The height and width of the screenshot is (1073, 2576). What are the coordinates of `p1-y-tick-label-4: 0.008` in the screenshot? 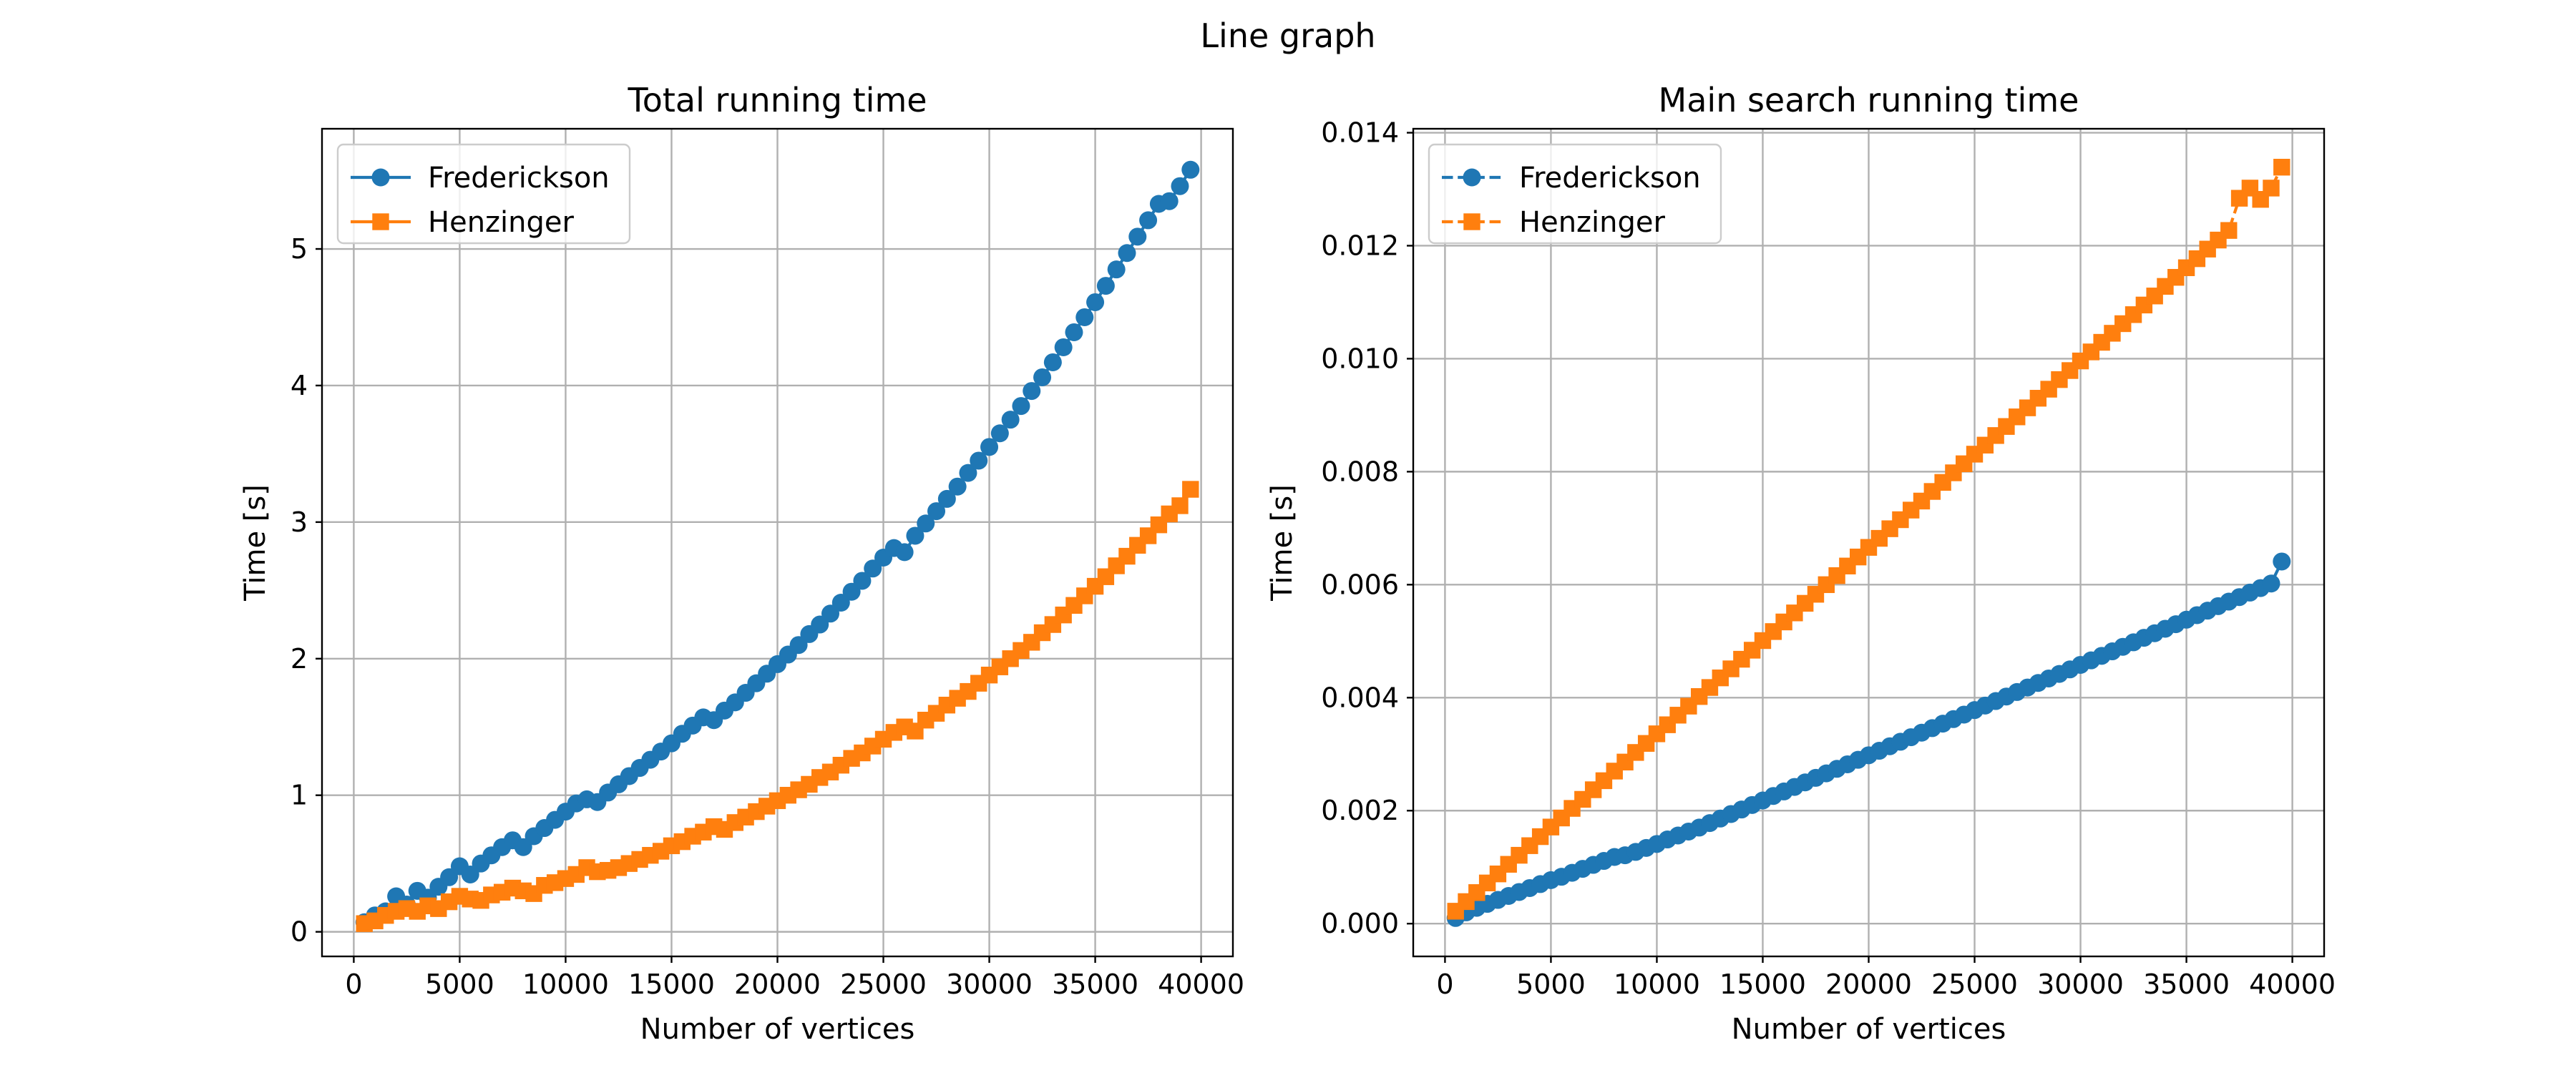 It's located at (1360, 471).